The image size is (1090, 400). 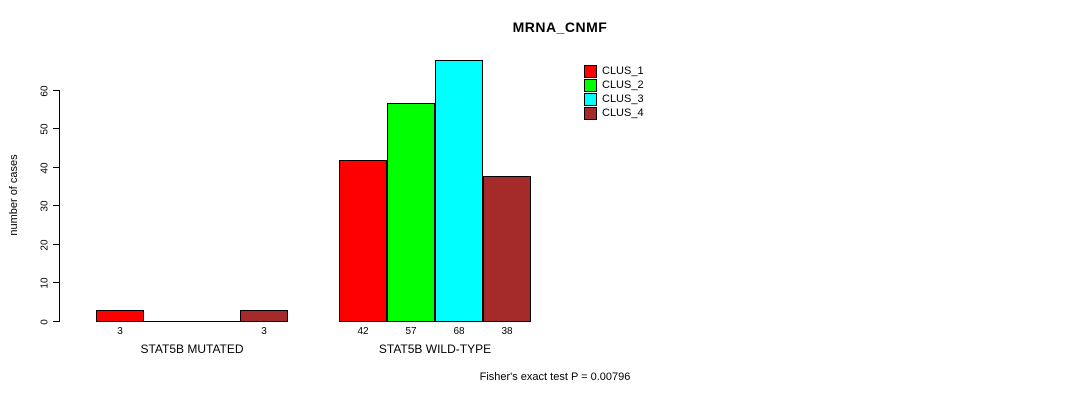 What do you see at coordinates (555, 377) in the screenshot?
I see `statistical-test-annotation: Fisher's exact test P = 0.00796` at bounding box center [555, 377].